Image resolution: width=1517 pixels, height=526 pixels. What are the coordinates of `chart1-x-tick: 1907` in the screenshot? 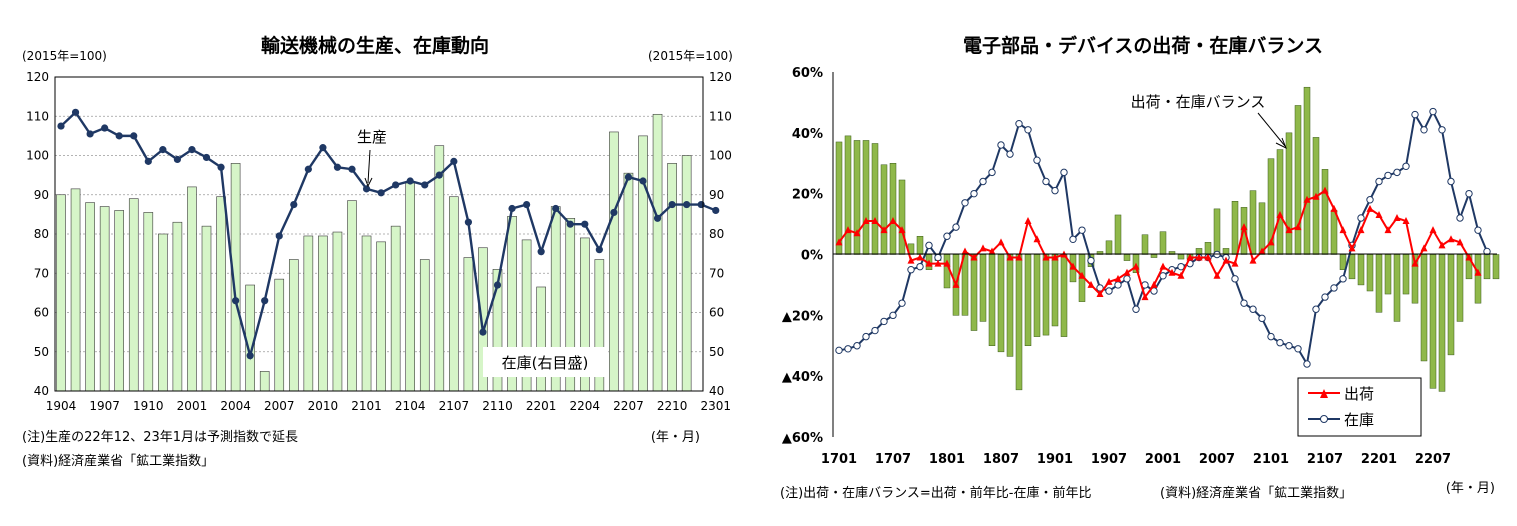 It's located at (104, 406).